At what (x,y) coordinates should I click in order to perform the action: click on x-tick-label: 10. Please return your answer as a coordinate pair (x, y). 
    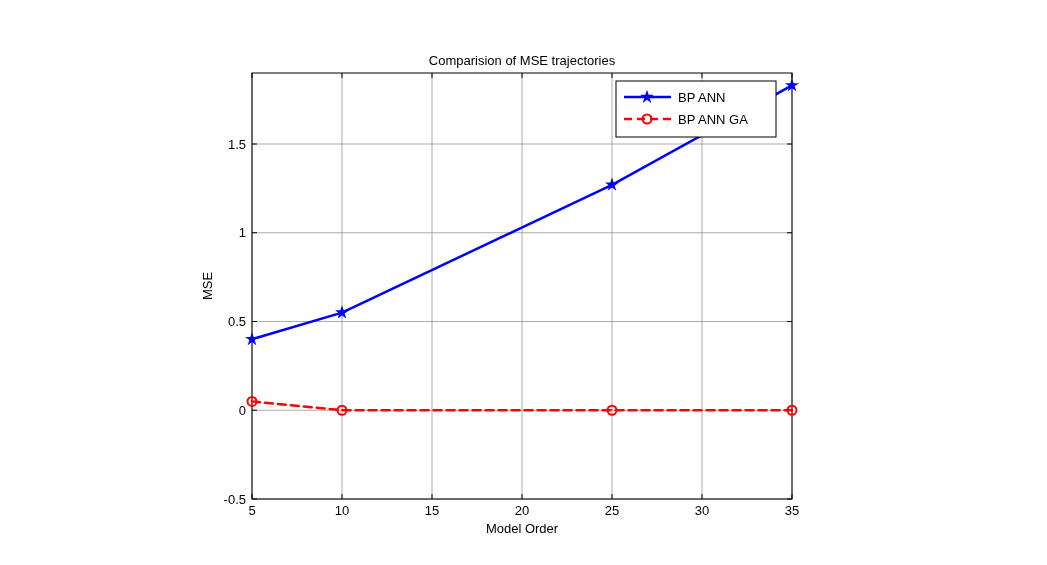
    Looking at the image, I should click on (342, 510).